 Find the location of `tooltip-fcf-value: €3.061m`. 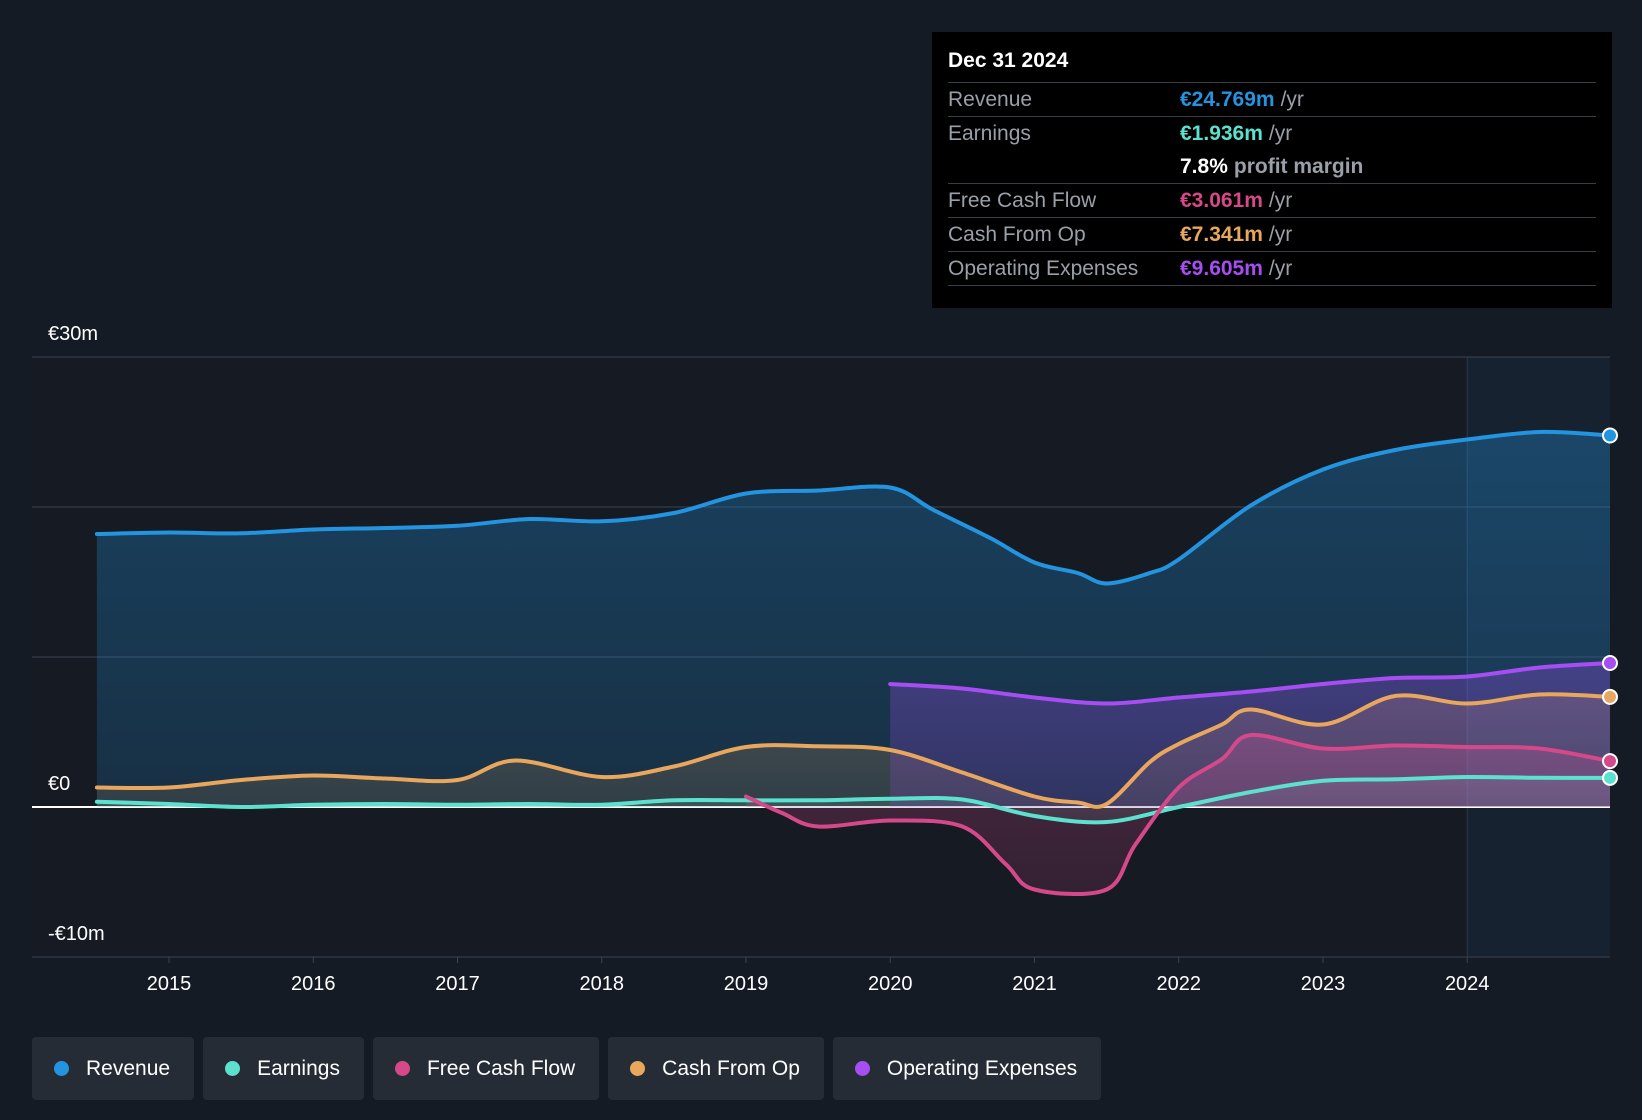

tooltip-fcf-value: €3.061m is located at coordinates (1221, 200).